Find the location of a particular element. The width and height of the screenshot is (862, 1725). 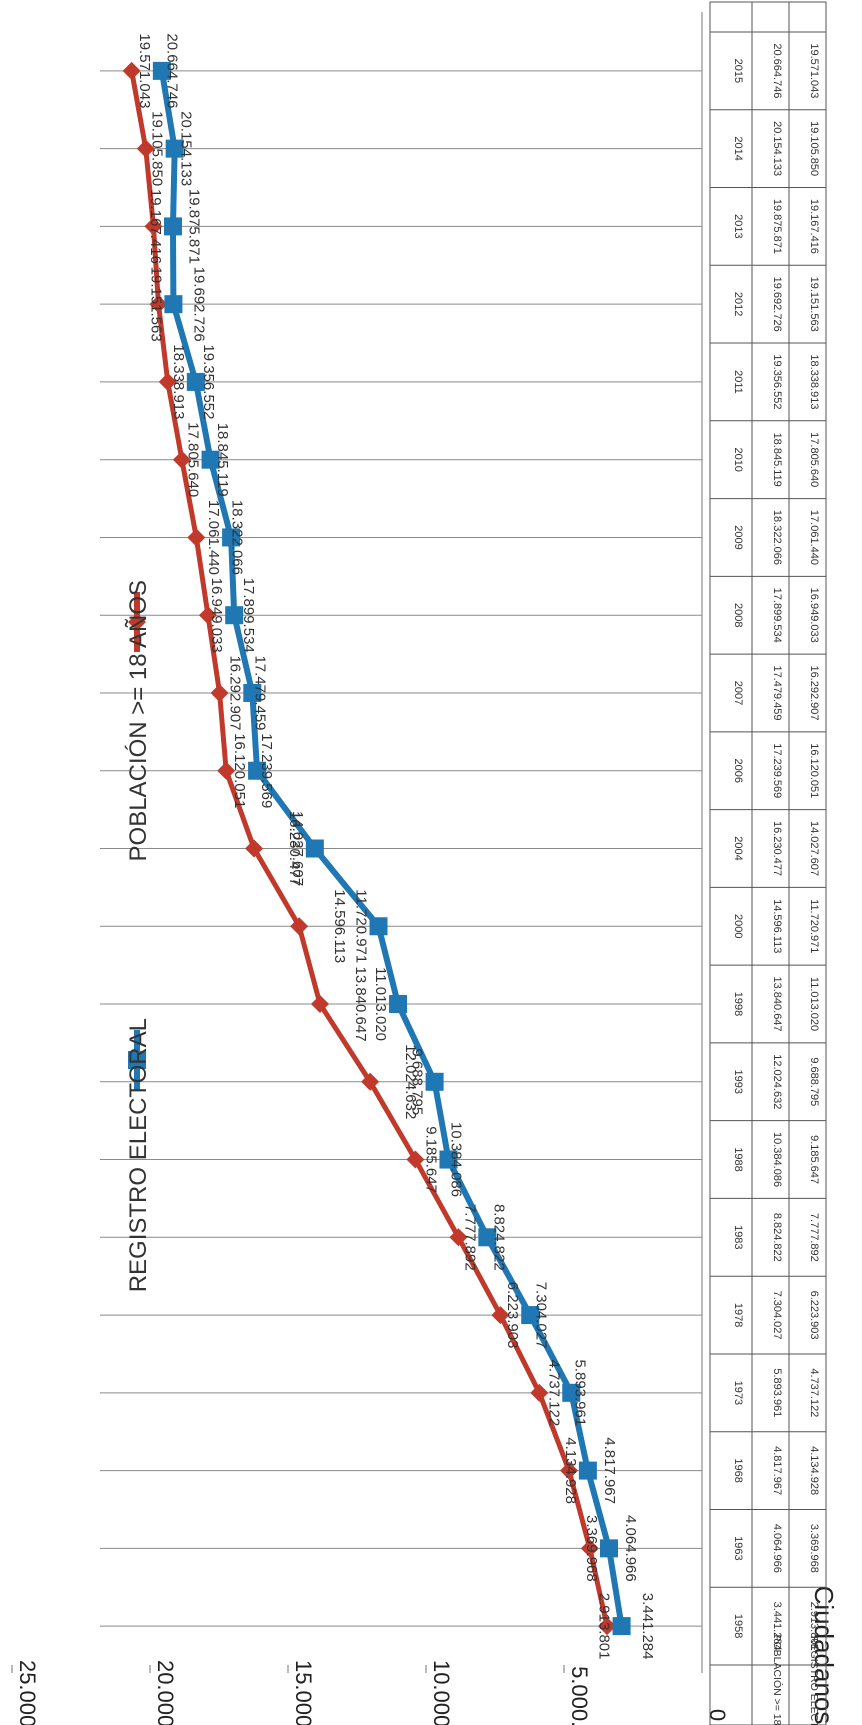

table-row-header-registry: REGISTRO ELECTORAL is located at coordinates (814, 1680).